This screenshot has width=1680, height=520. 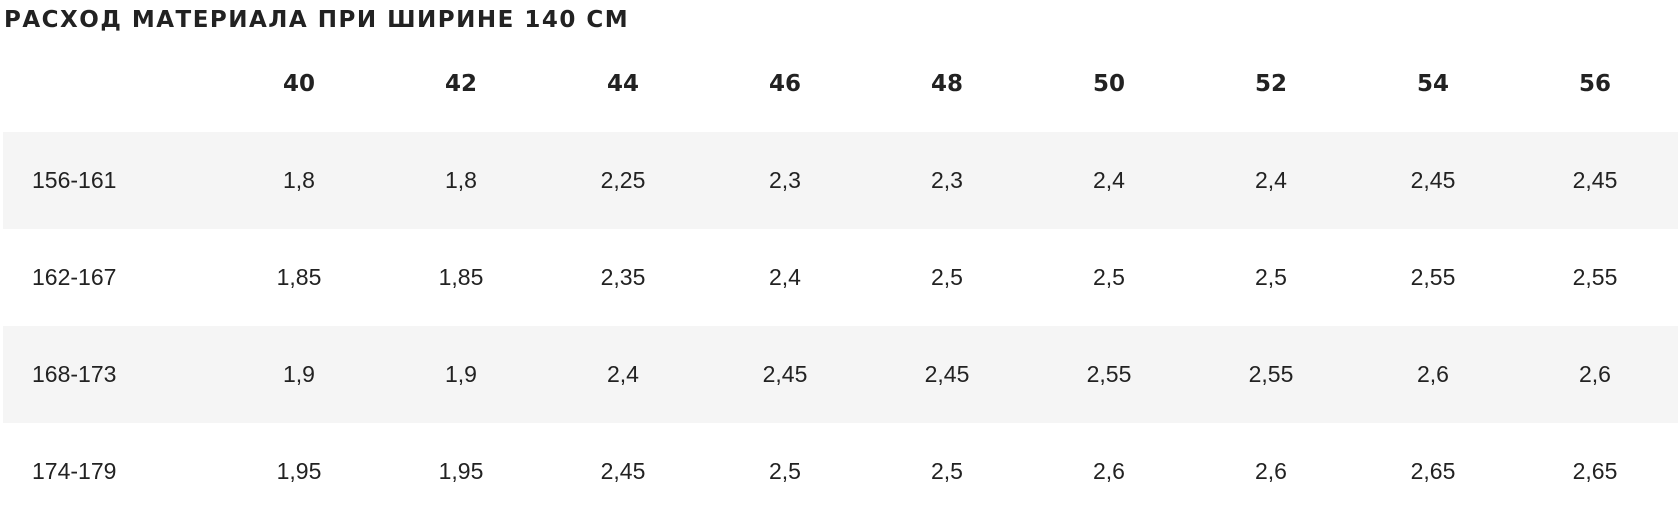 What do you see at coordinates (74, 374) in the screenshot?
I see `row-label: 168-173` at bounding box center [74, 374].